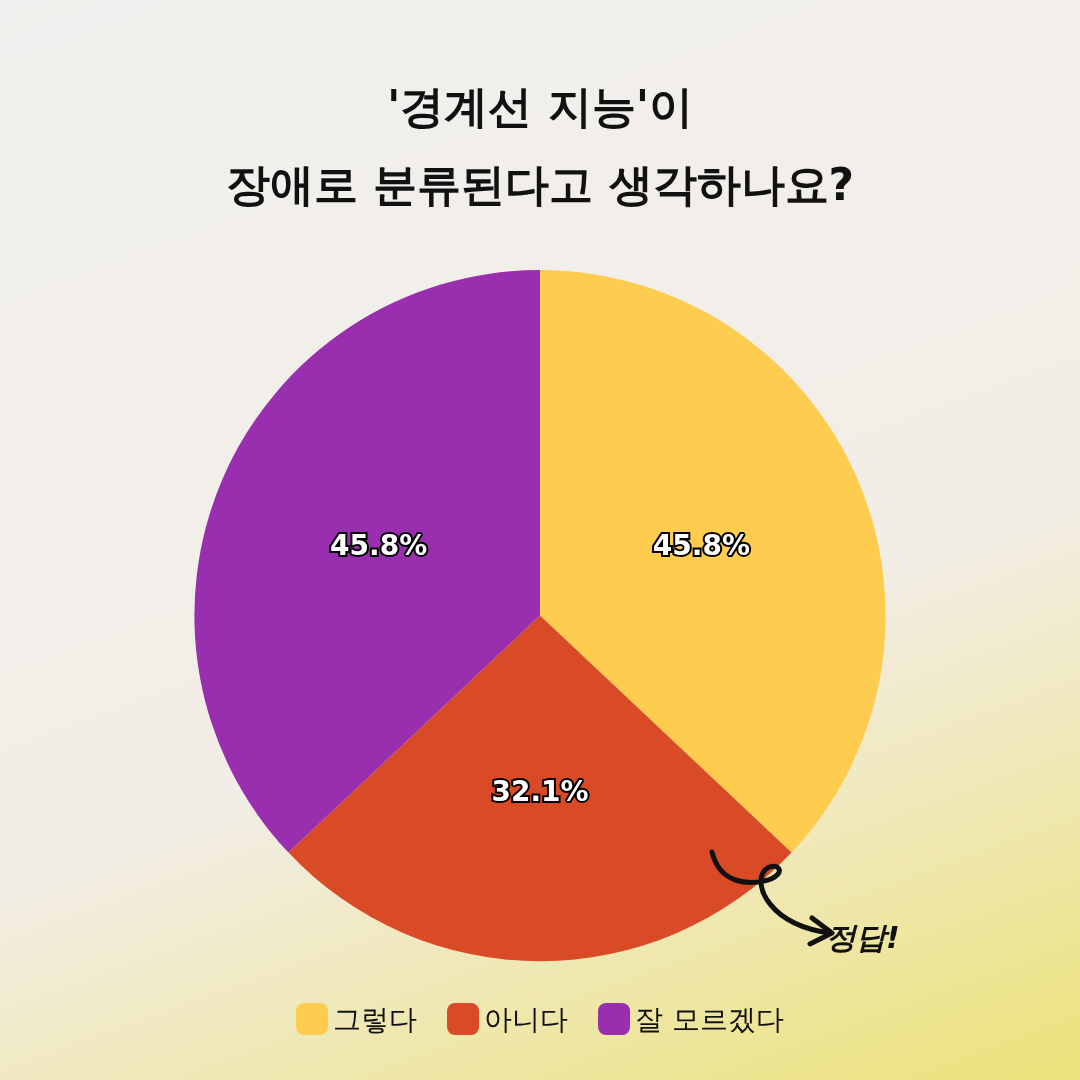 Image resolution: width=1080 pixels, height=1080 pixels. I want to click on legend-label: 잘 모르겠다, so click(709, 1019).